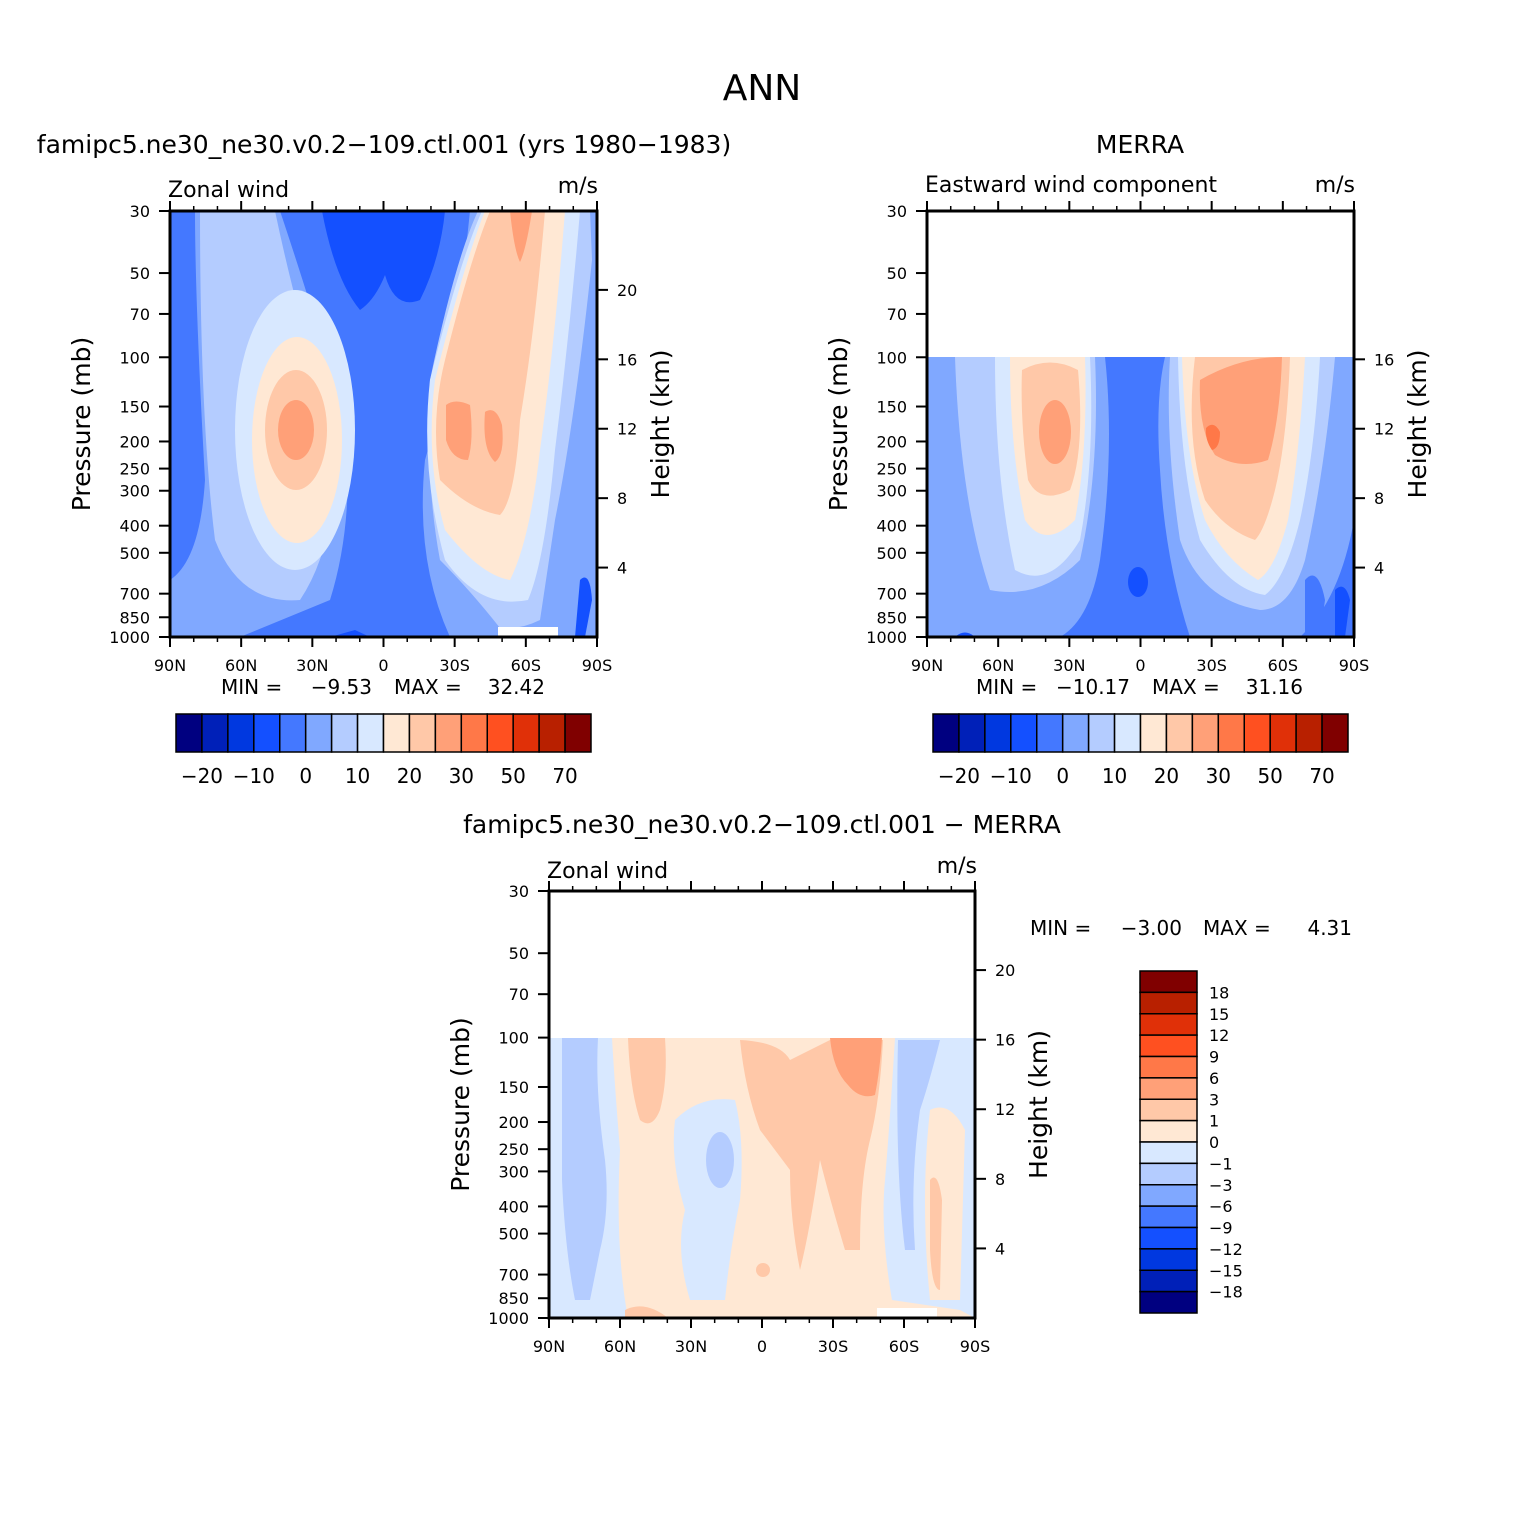 The height and width of the screenshot is (1524, 1524). What do you see at coordinates (1071, 185) in the screenshot?
I see `variable-label: Eastward wind component` at bounding box center [1071, 185].